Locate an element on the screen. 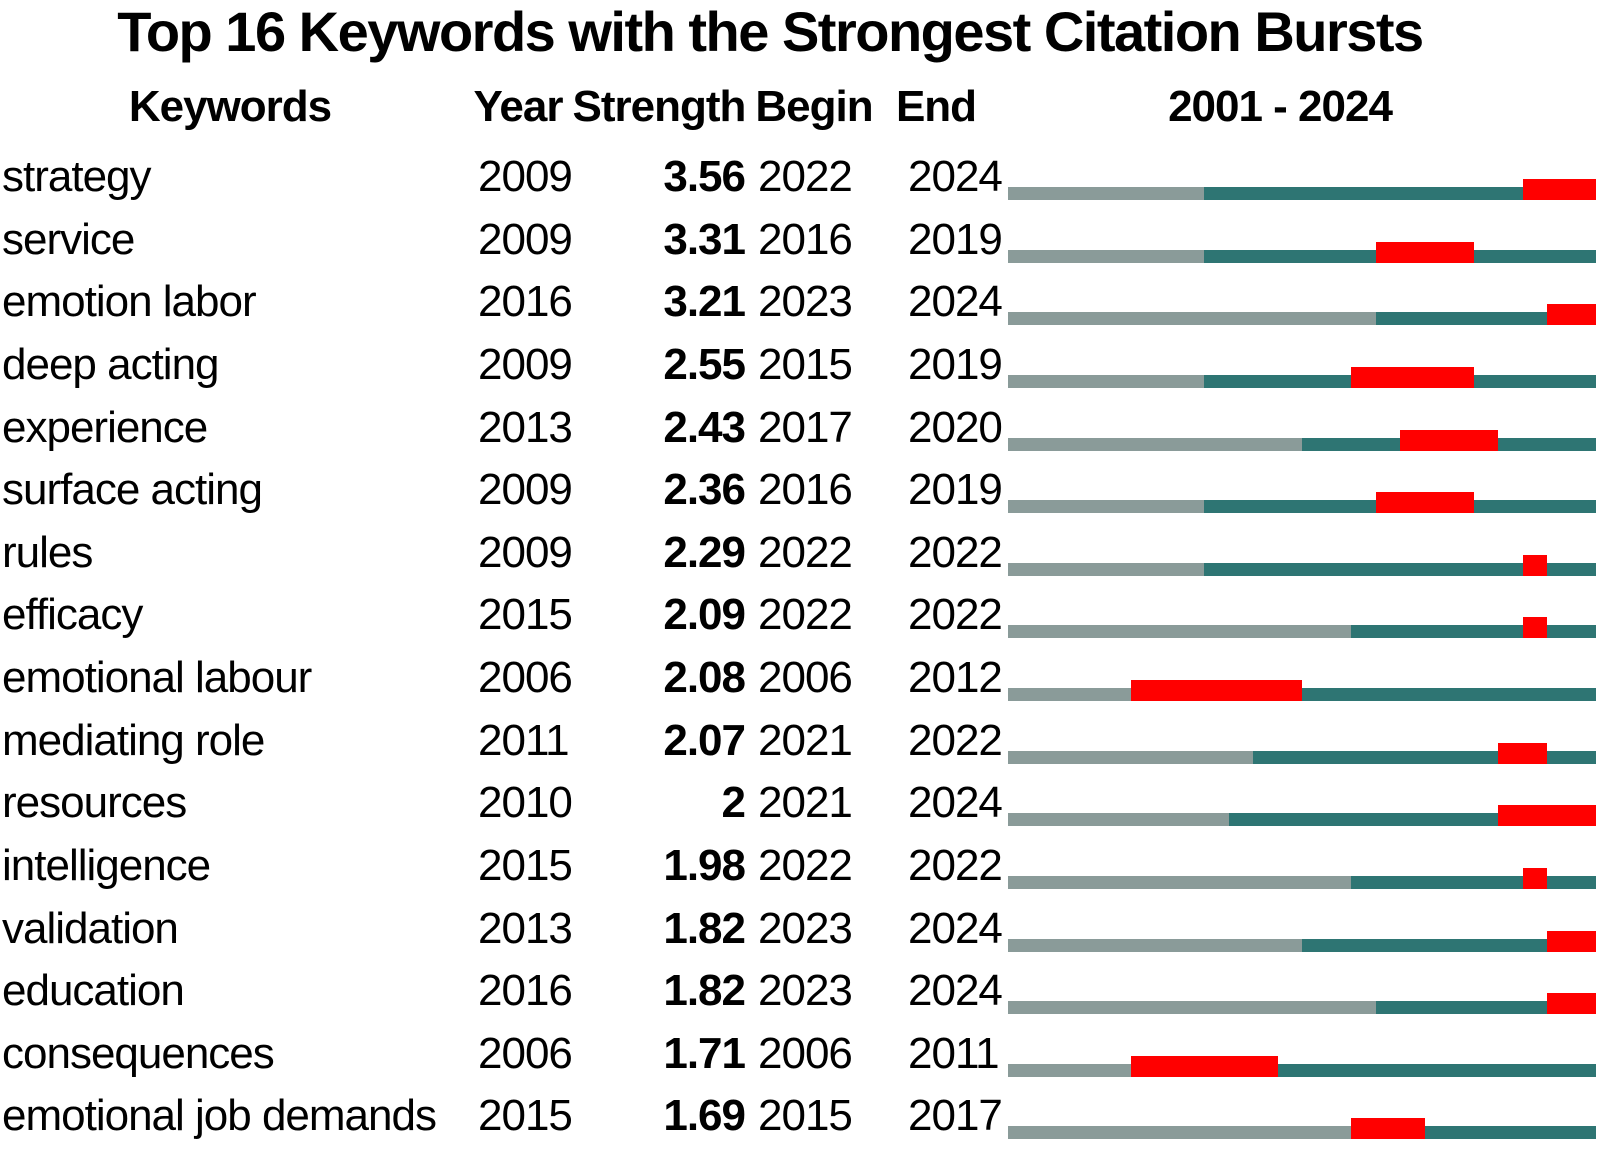  year-cell: 2016 is located at coordinates (525, 991).